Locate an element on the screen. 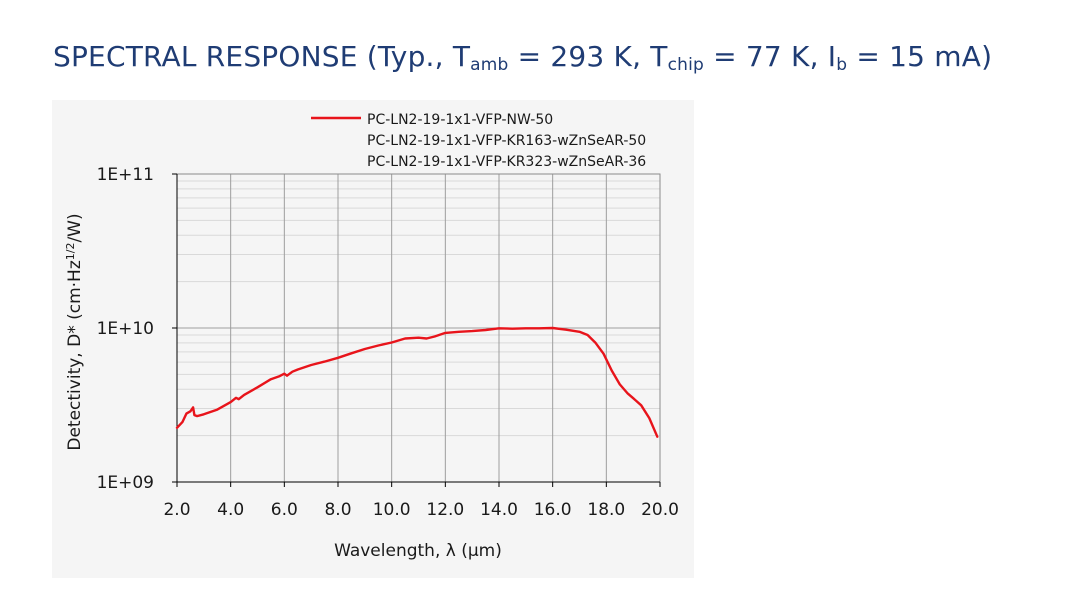  x-tick-label: 2.0 is located at coordinates (176, 510).